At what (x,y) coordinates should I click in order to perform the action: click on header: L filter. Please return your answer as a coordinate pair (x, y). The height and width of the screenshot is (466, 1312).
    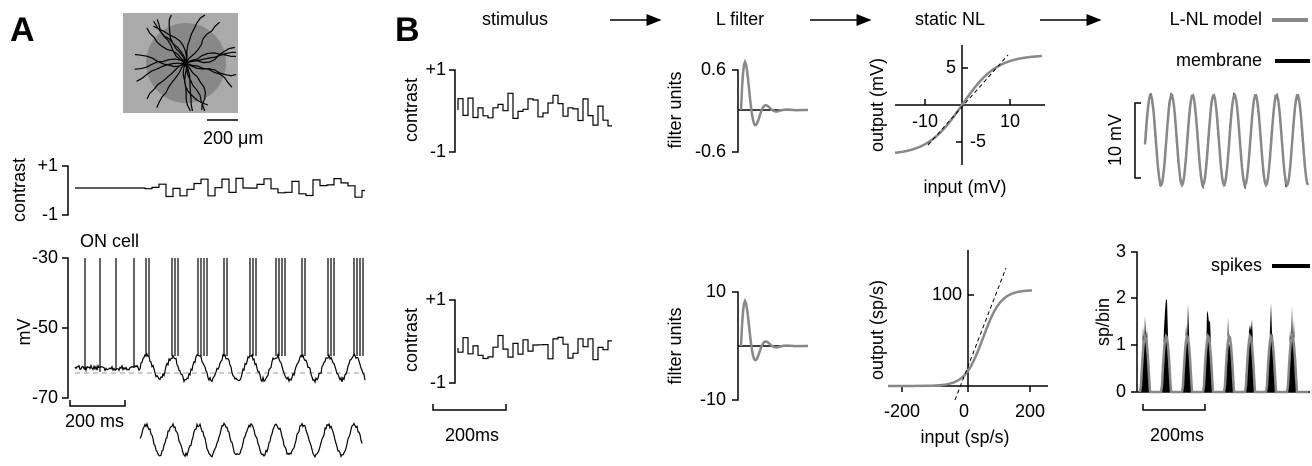
    Looking at the image, I should click on (740, 19).